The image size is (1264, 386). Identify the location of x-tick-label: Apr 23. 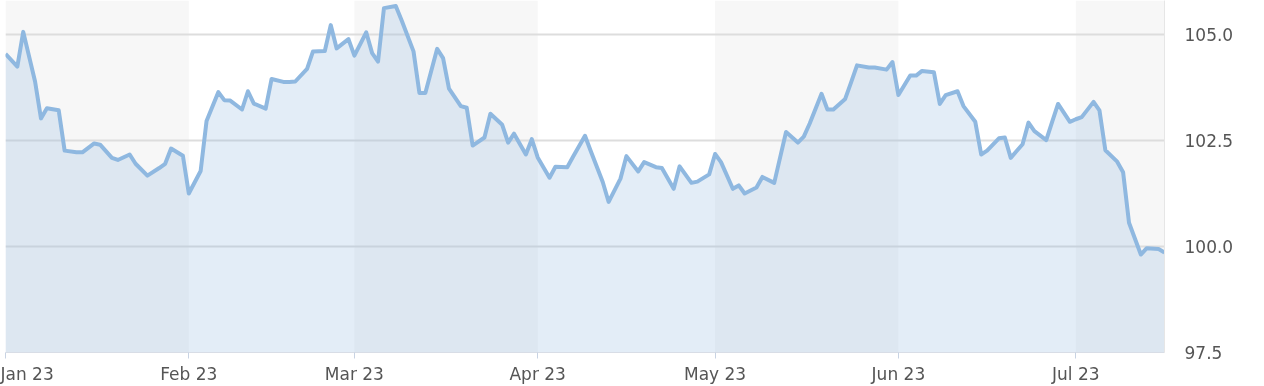
(537, 373).